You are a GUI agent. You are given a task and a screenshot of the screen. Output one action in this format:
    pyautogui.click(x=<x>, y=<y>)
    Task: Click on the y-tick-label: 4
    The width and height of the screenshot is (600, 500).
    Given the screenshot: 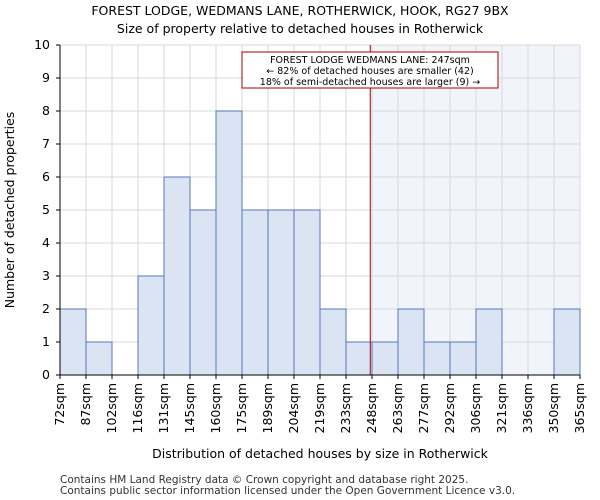 What is the action you would take?
    pyautogui.click(x=46, y=242)
    